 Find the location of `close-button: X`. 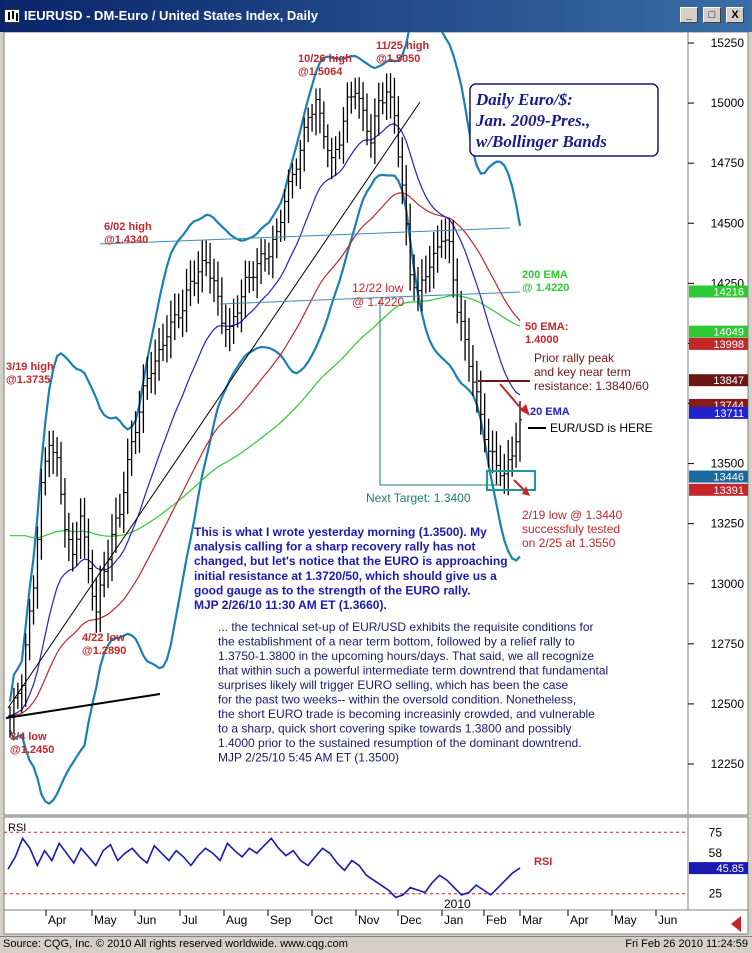

close-button: X is located at coordinates (735, 15).